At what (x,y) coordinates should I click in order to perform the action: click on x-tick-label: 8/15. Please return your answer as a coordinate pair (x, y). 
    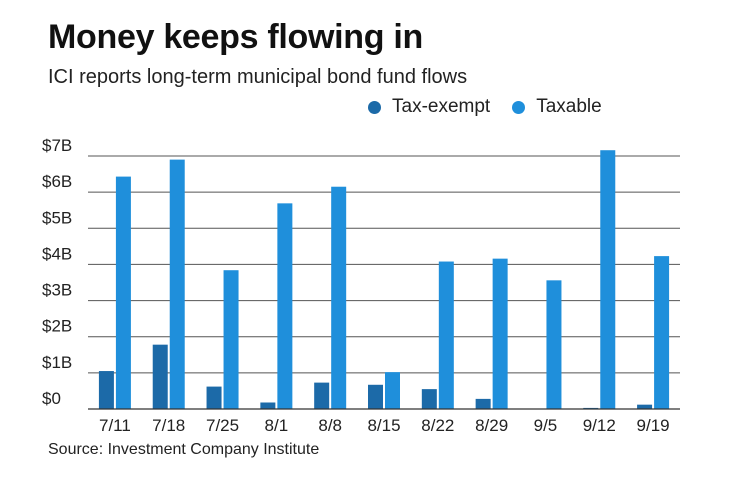
    Looking at the image, I should click on (383, 425).